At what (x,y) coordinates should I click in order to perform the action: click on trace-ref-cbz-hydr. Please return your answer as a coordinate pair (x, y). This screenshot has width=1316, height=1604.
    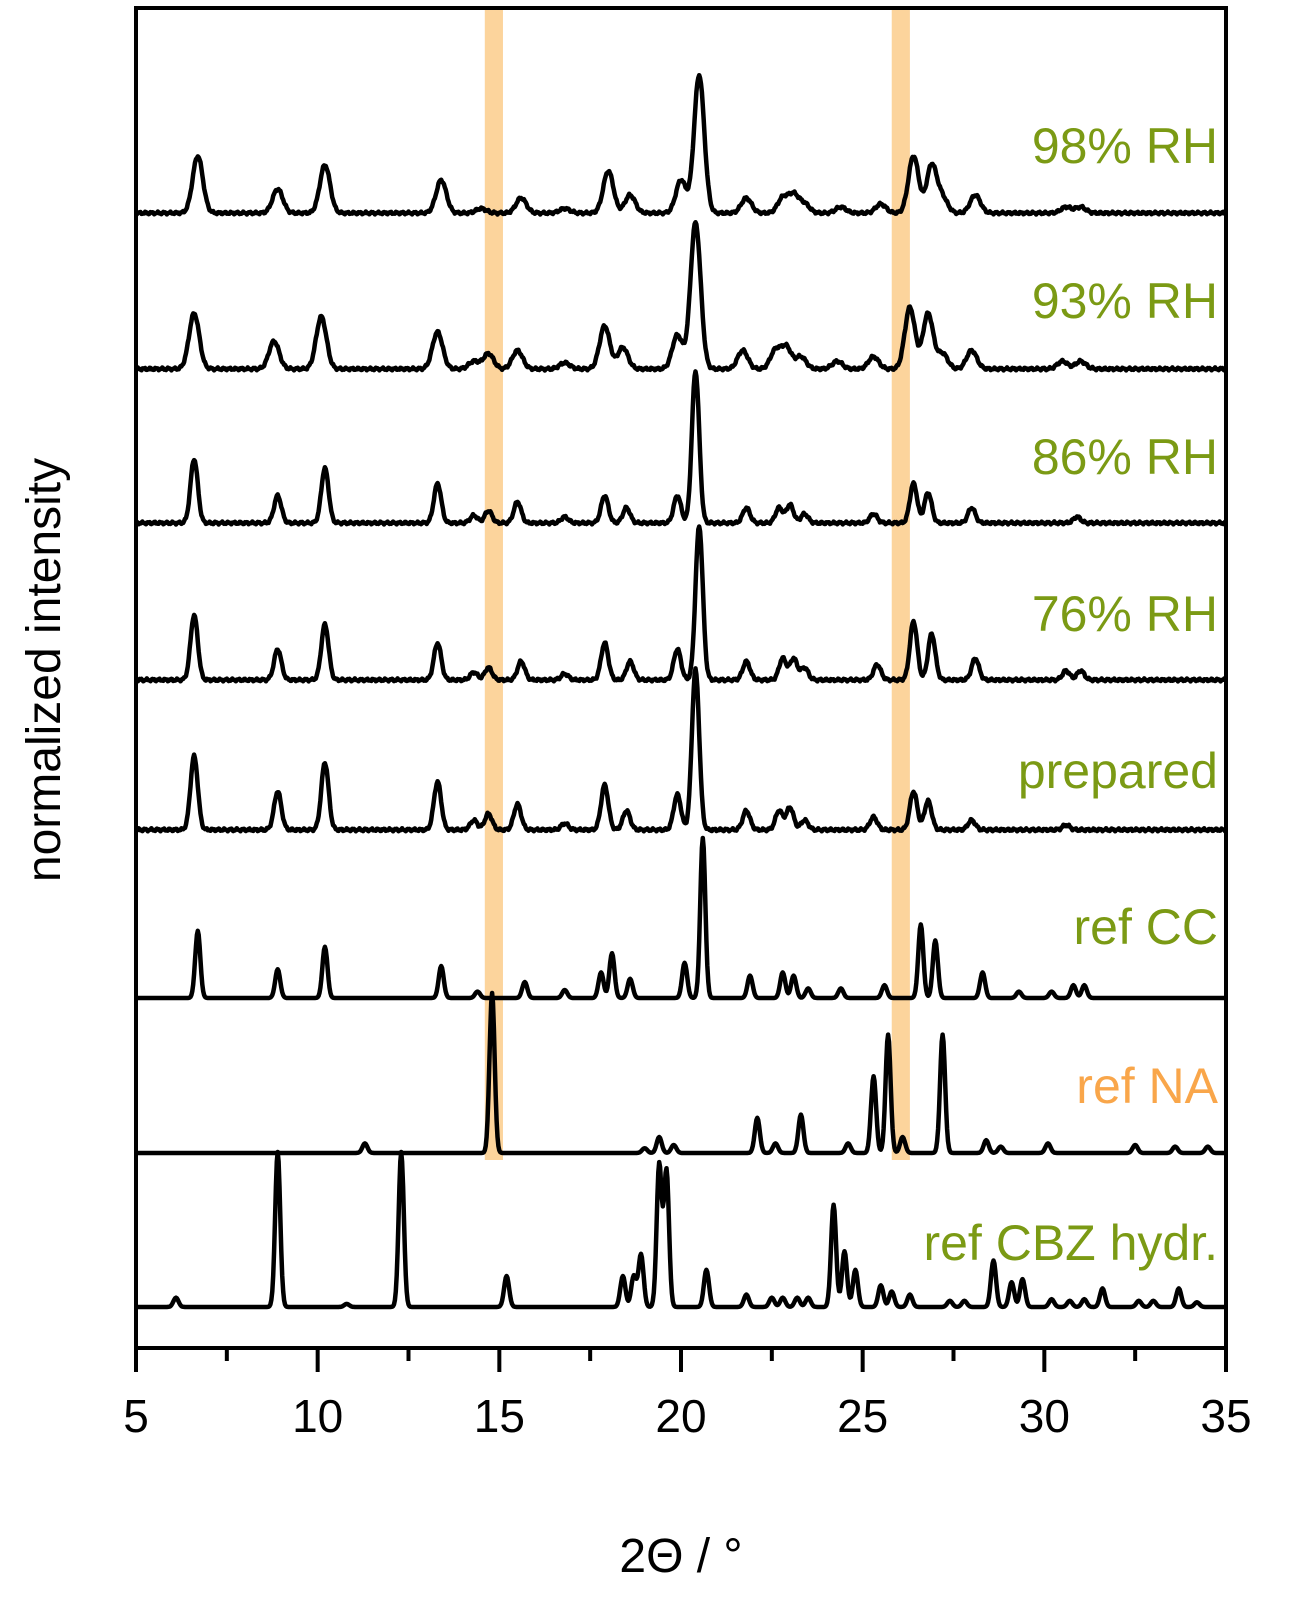
    Looking at the image, I should click on (681, 1229).